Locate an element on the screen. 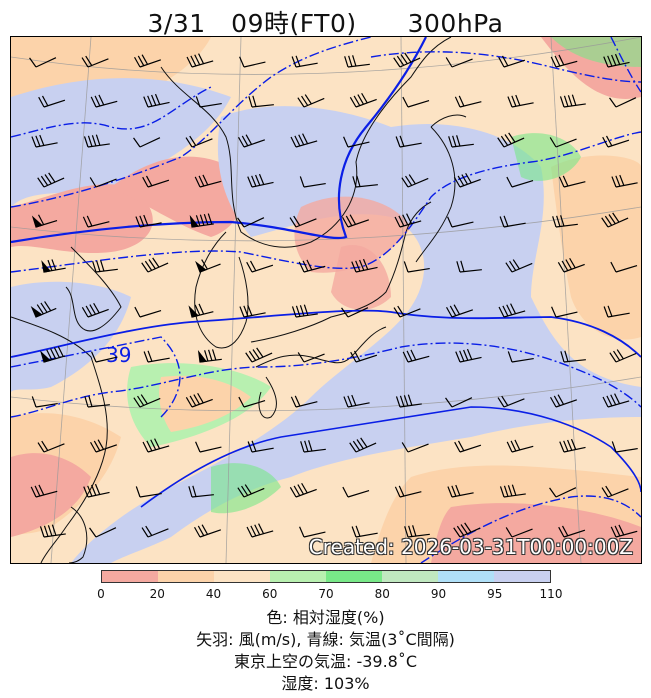  colorbar-tick-label: 0 is located at coordinates (101, 594).